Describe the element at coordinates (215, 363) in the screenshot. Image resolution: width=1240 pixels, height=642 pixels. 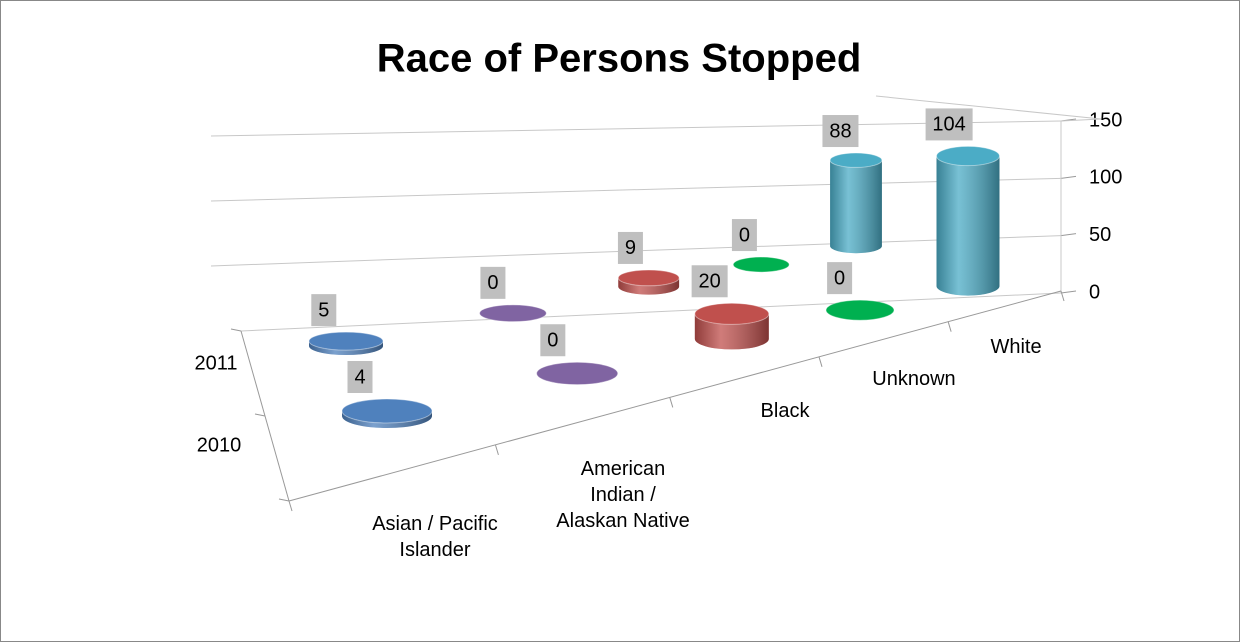
I see `series-label: 2011` at that location.